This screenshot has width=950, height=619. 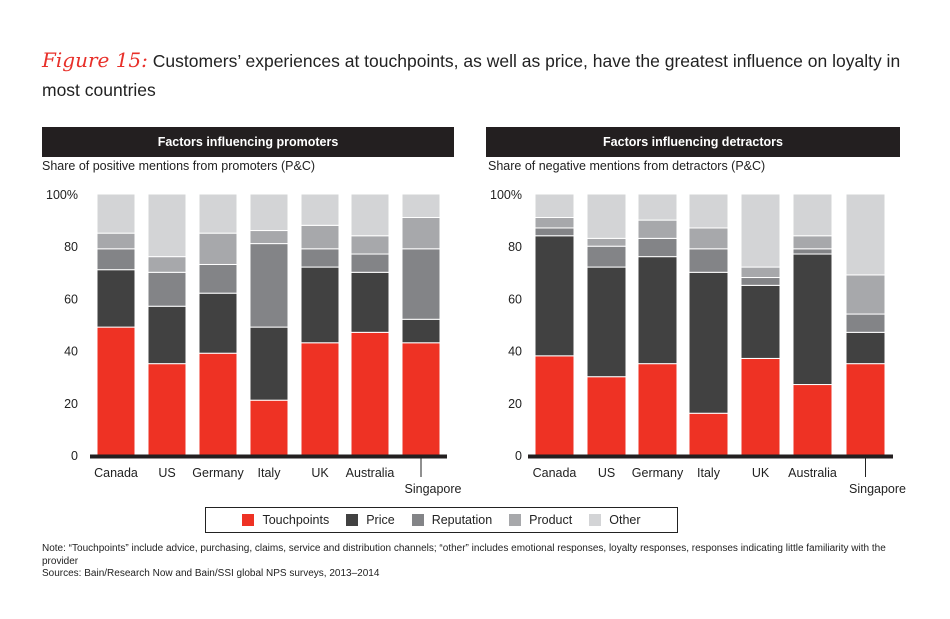 What do you see at coordinates (285, 520) in the screenshot?
I see `legend-item-touchpoints: Touchpoints` at bounding box center [285, 520].